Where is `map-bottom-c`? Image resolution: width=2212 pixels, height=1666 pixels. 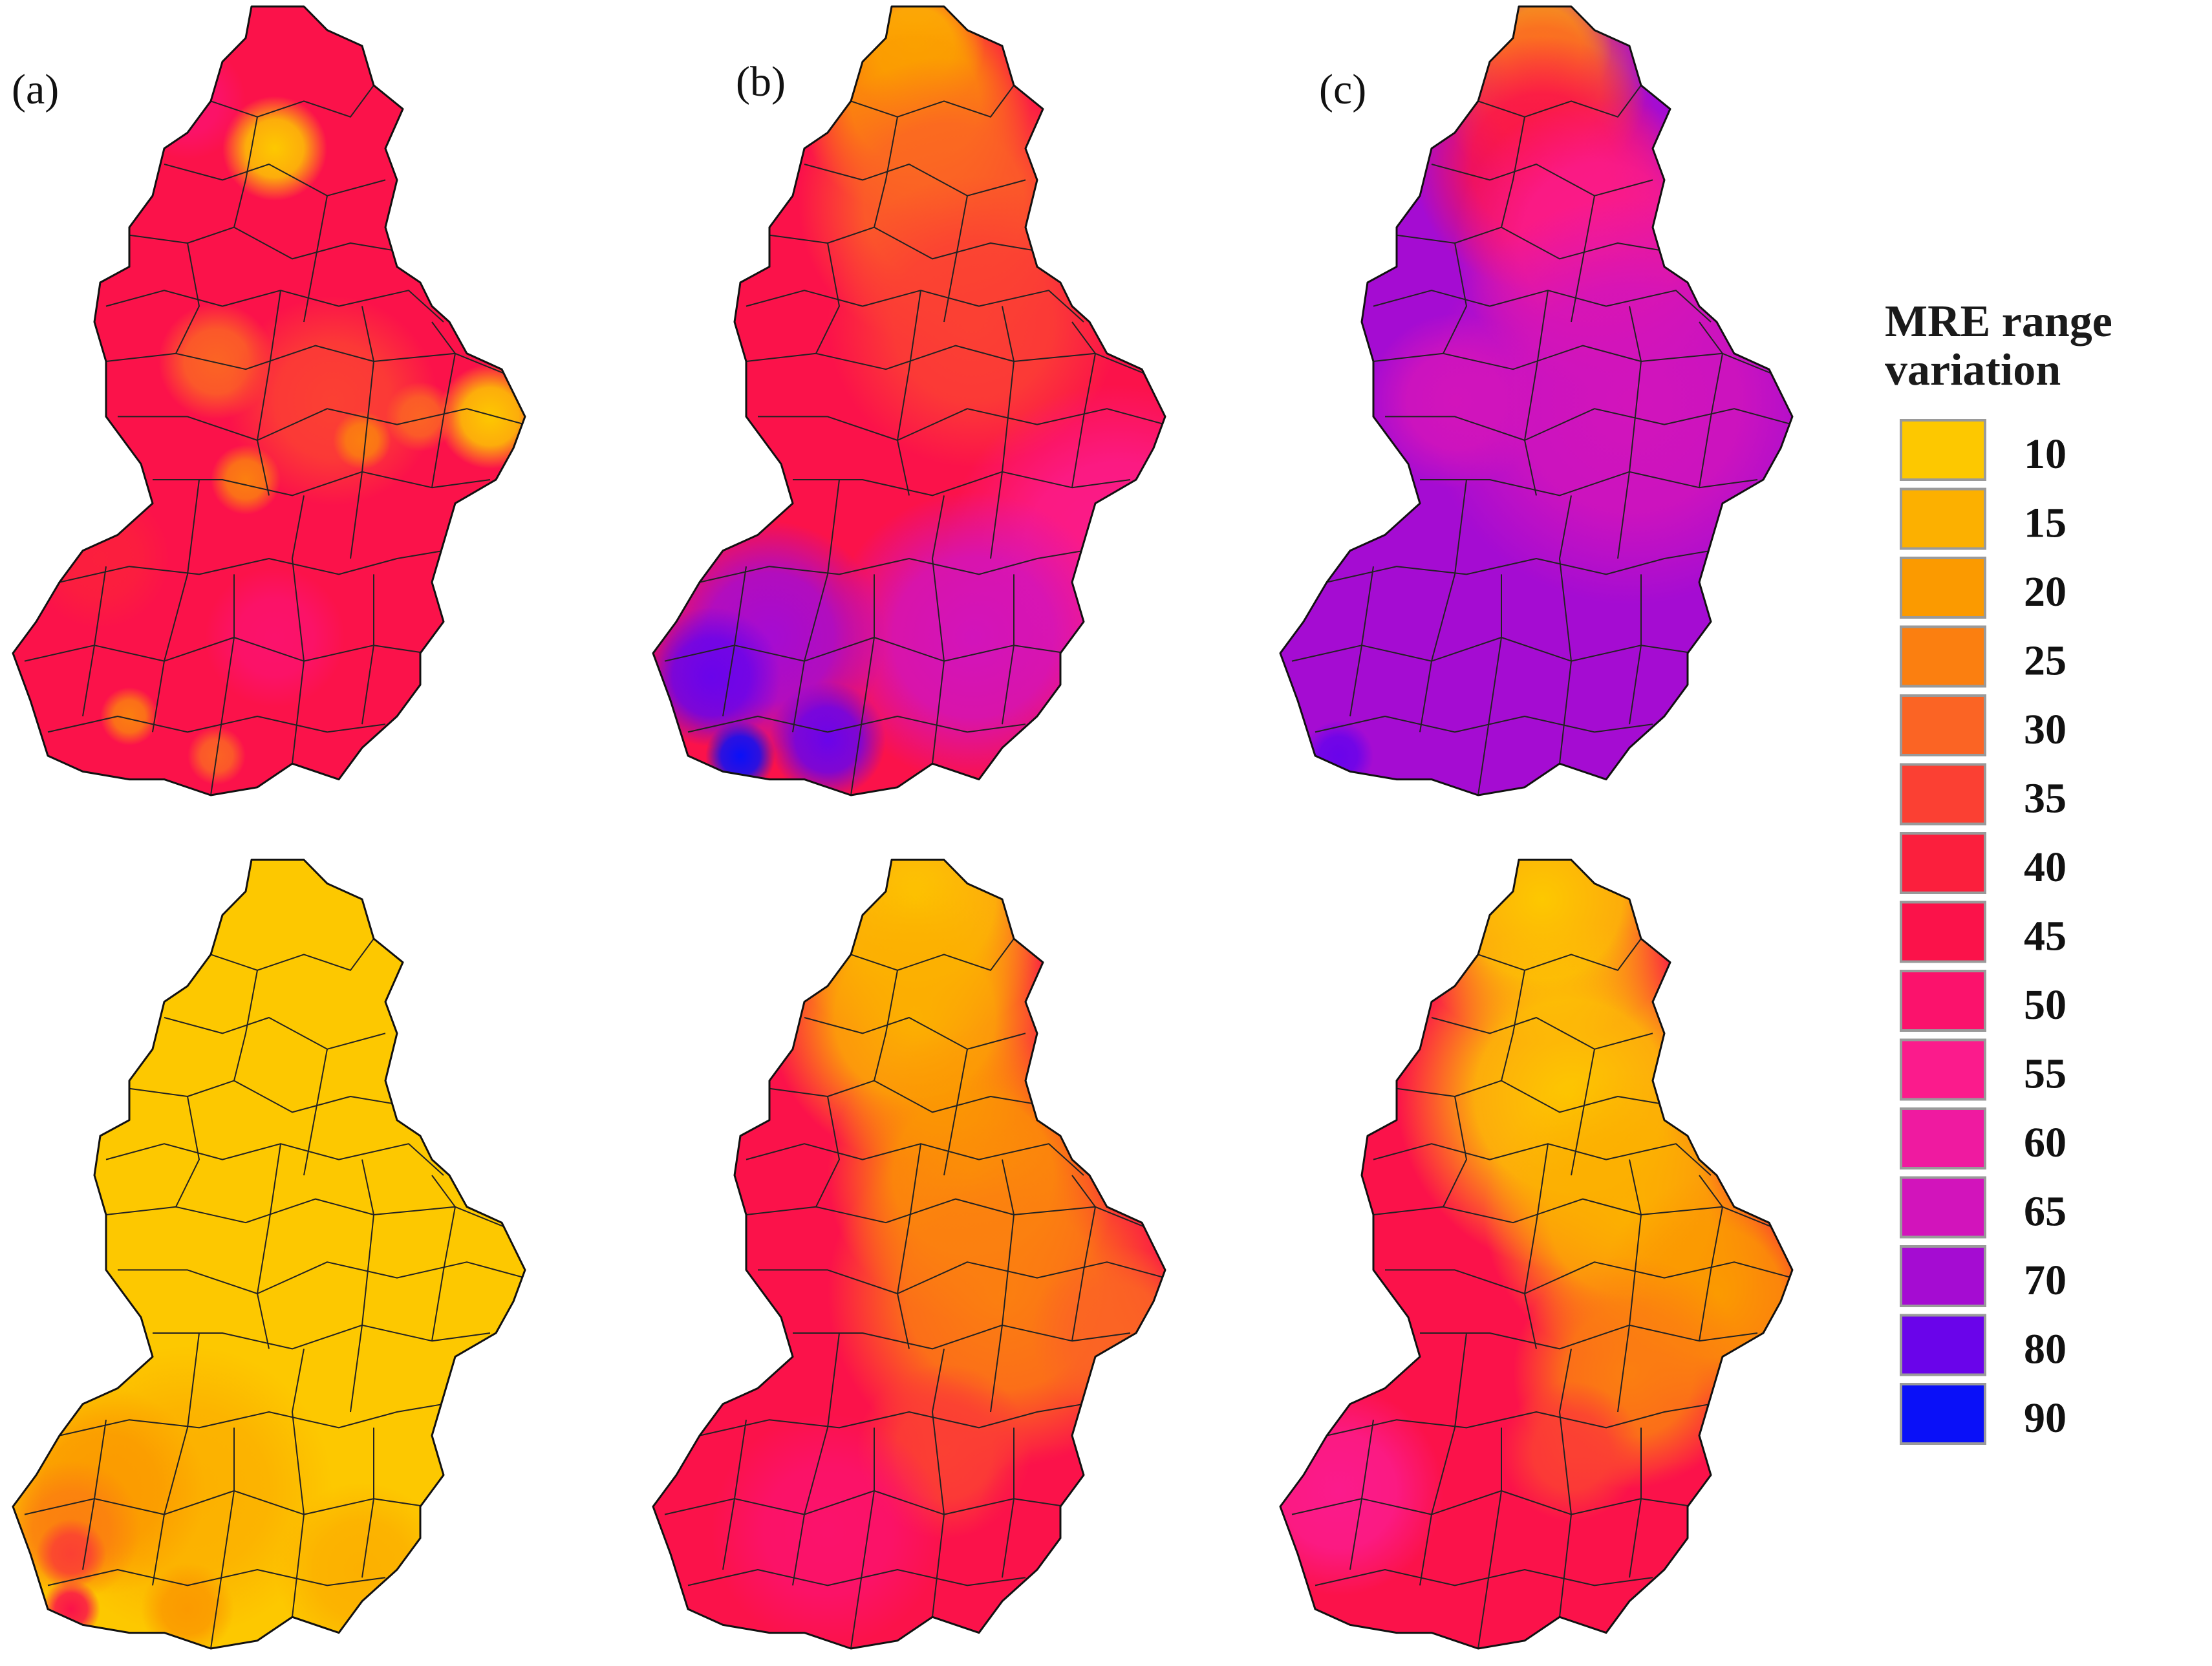
map-bottom-c is located at coordinates (1536, 1254).